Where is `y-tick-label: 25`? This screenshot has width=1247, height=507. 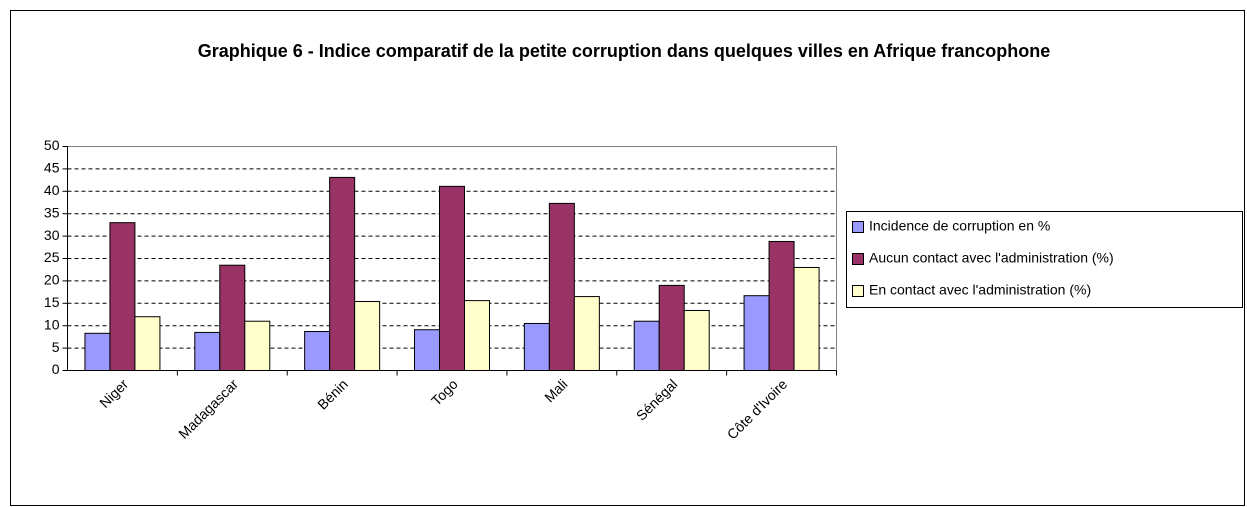 y-tick-label: 25 is located at coordinates (52, 257).